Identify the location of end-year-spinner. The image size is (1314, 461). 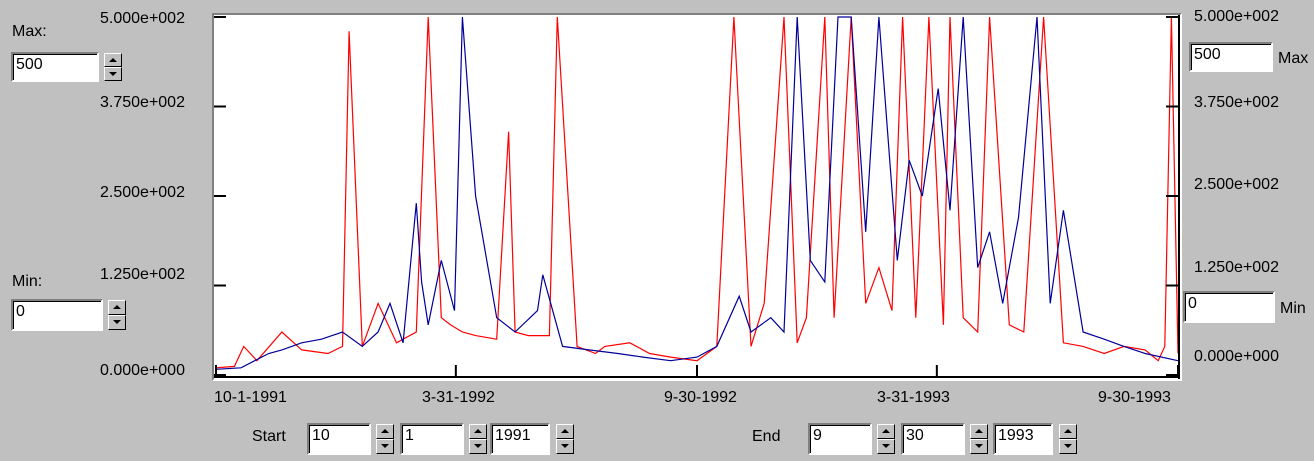
(1068, 439).